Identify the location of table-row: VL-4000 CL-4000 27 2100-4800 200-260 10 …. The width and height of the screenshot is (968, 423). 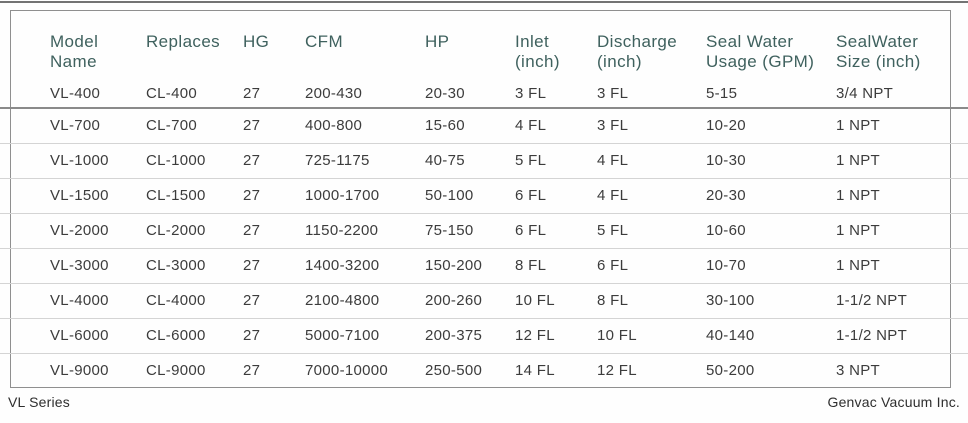
(484, 300).